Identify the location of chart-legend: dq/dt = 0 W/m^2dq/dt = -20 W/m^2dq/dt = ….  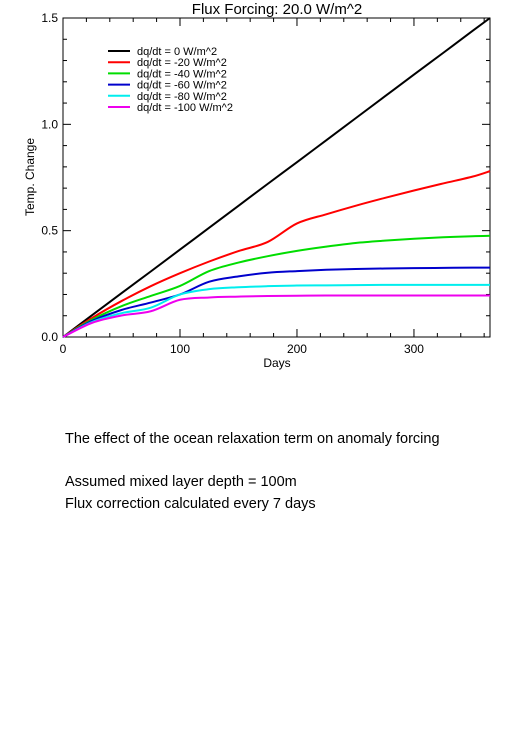
(170, 80).